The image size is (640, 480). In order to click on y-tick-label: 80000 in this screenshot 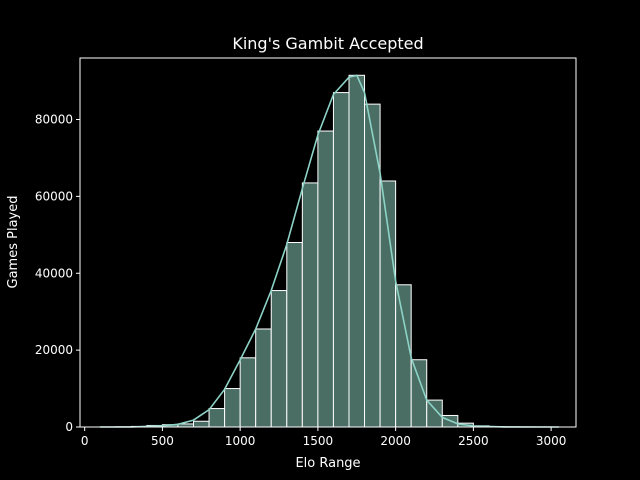, I will do `click(54, 120)`.